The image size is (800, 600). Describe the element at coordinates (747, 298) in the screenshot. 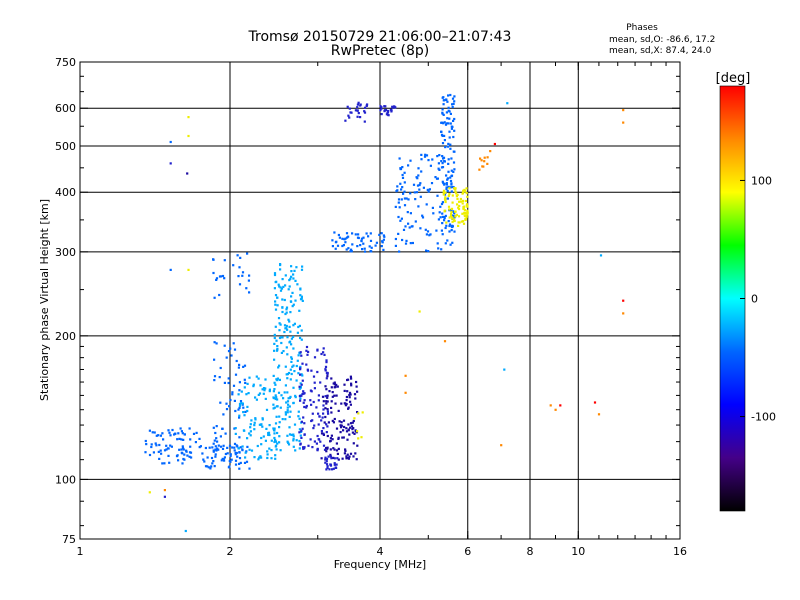

I see `colorbar-ticks: 100 0 -100` at that location.